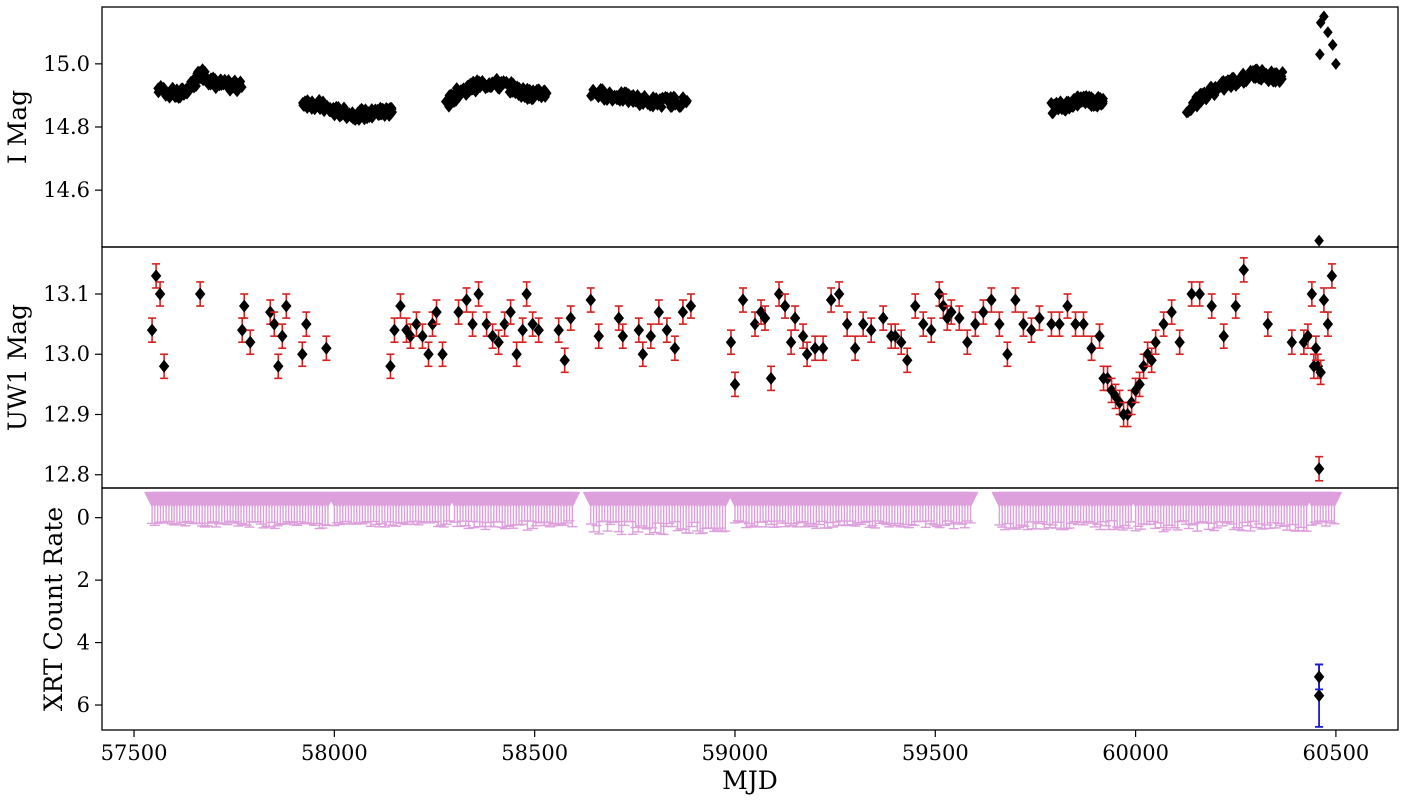  What do you see at coordinates (1334, 499) in the screenshot?
I see `xrt-upper-limit-marker` at bounding box center [1334, 499].